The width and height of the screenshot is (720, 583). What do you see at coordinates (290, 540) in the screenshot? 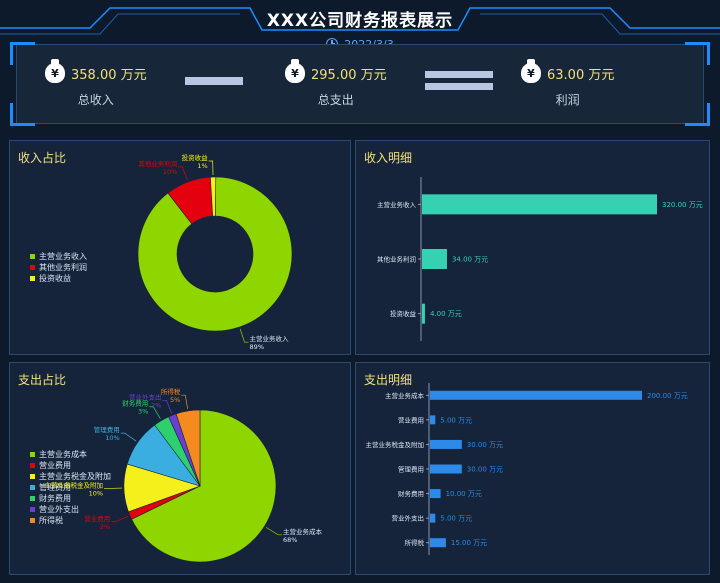
I see `slice-percent: 68%` at bounding box center [290, 540].